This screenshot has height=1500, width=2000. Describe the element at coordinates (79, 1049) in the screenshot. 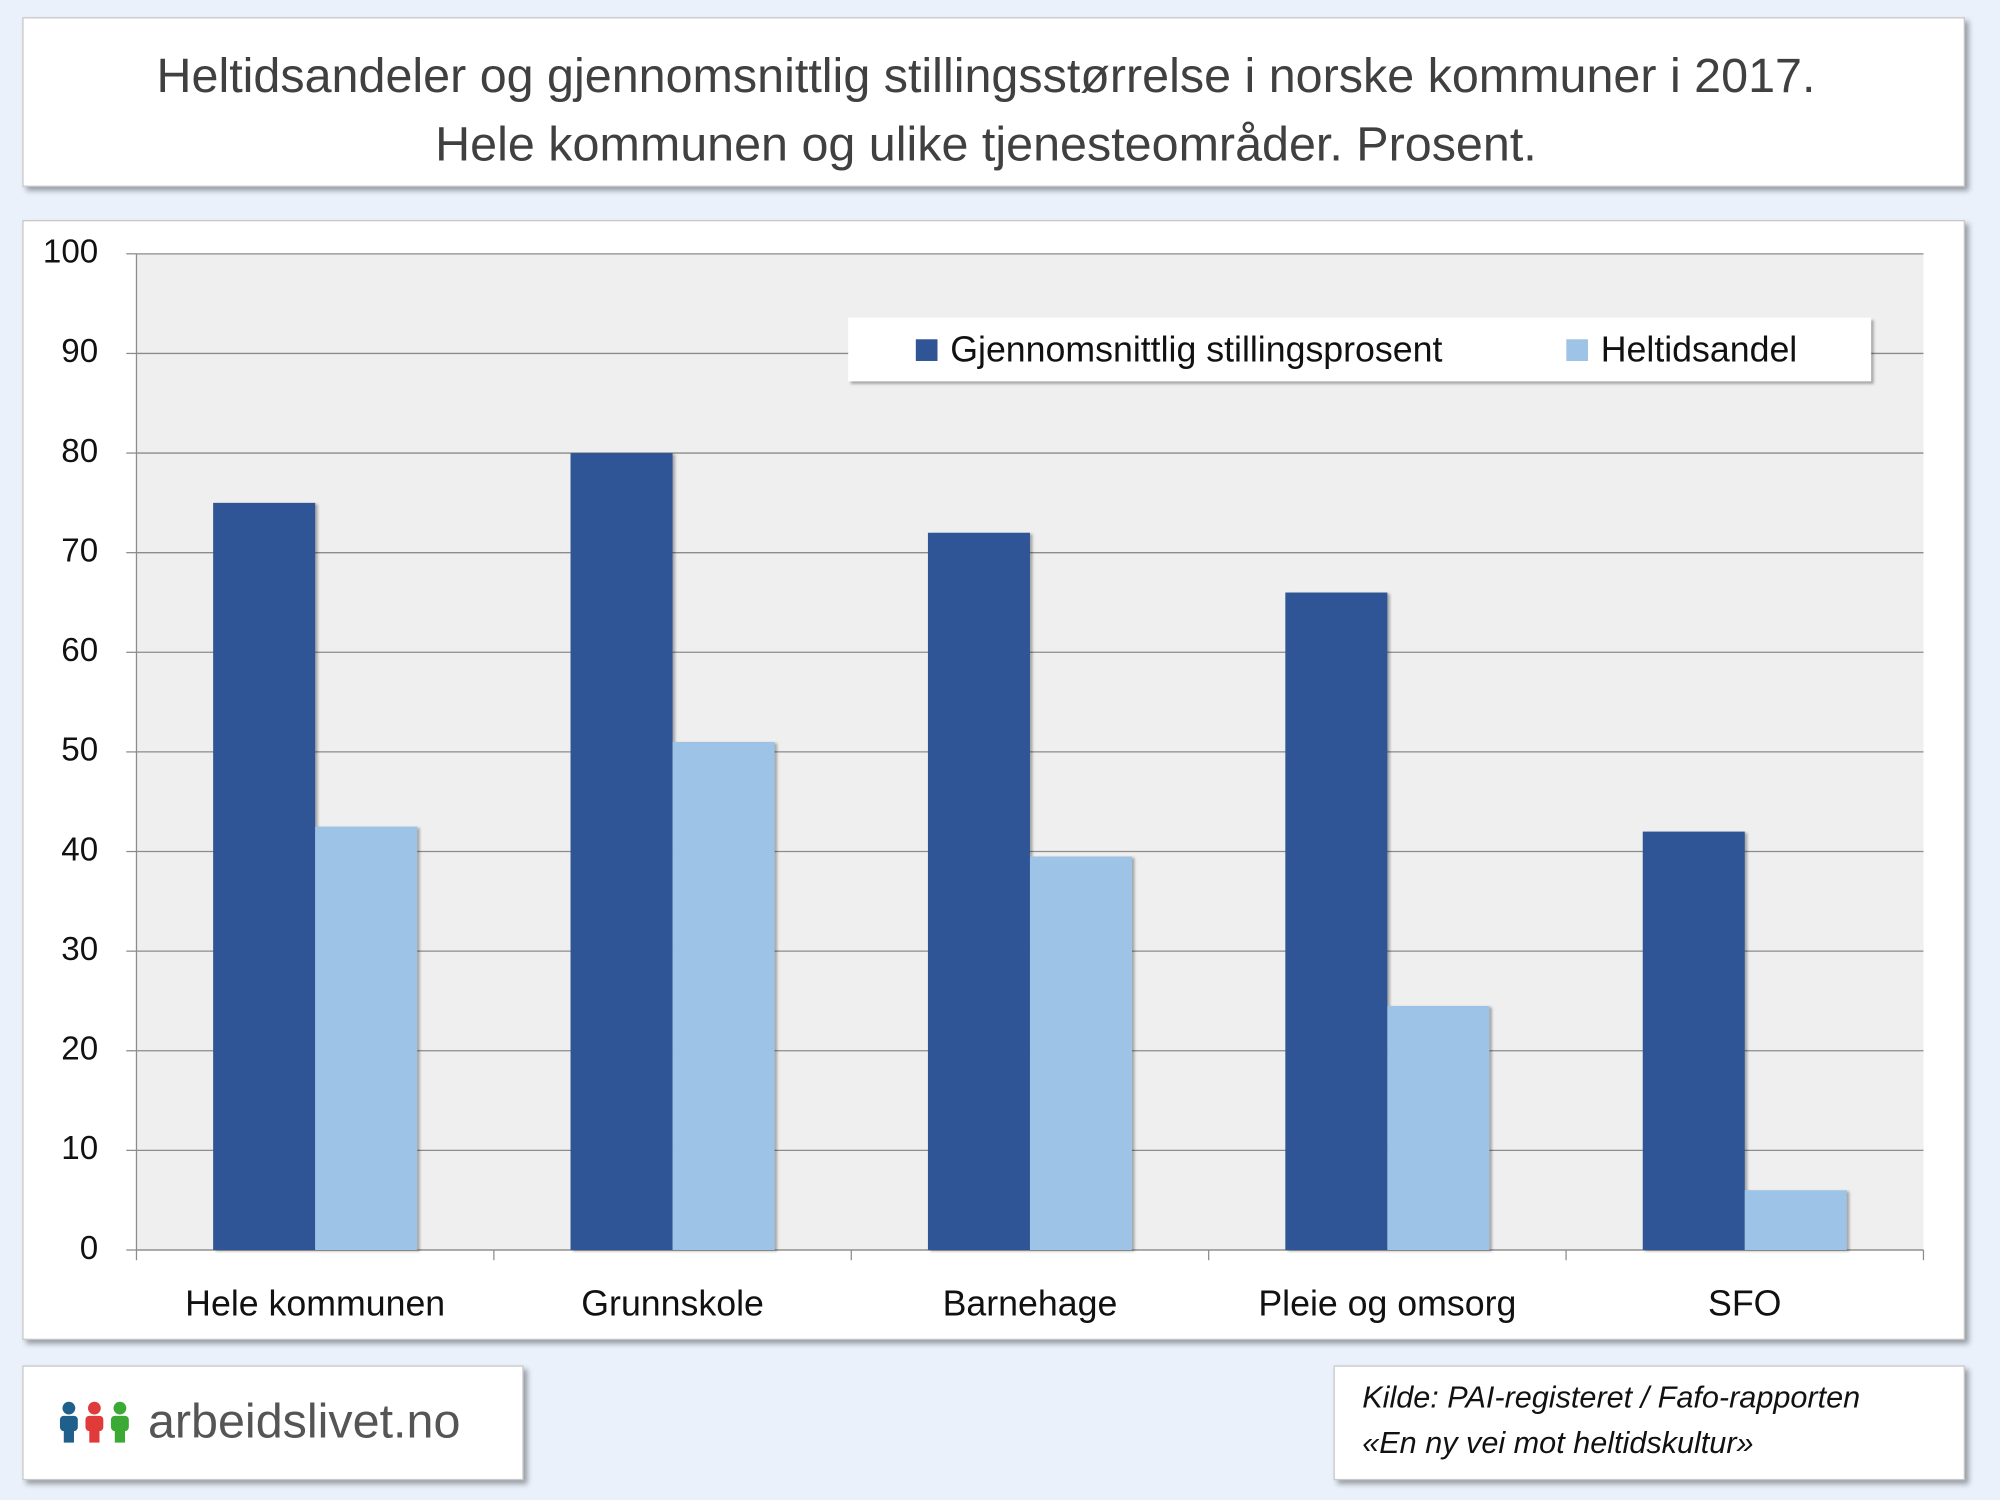

I see `y-tick-label: 20` at that location.